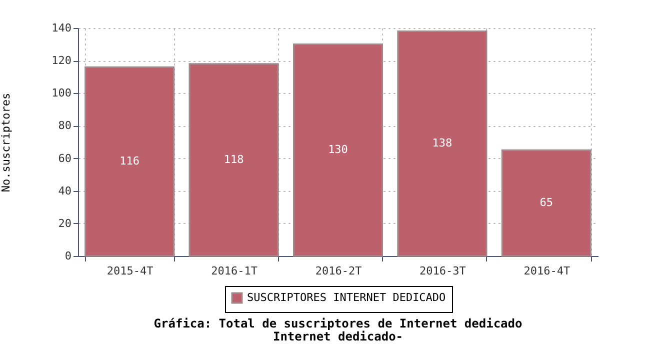 The width and height of the screenshot is (650, 350). I want to click on data-label: 138, so click(442, 143).